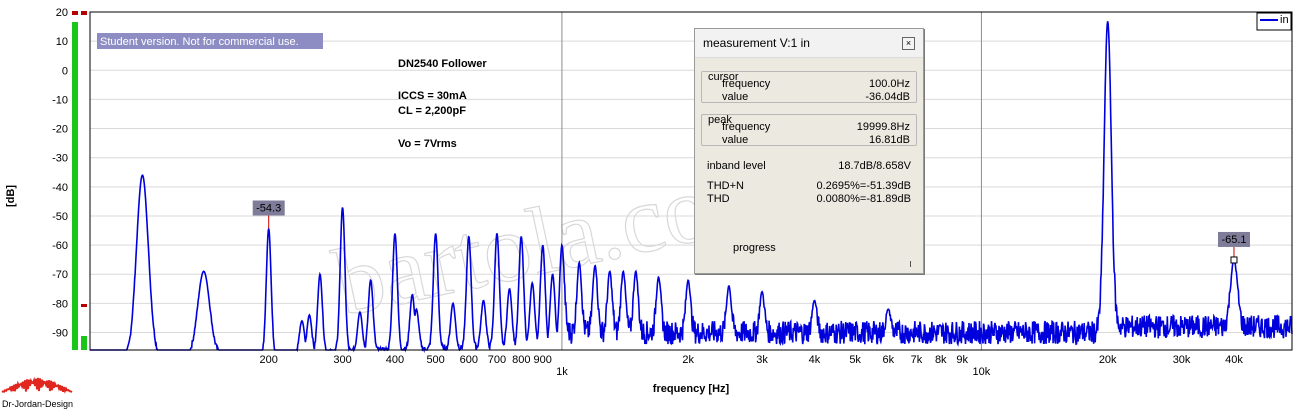  I want to click on peak-group-label: peak, so click(720, 120).